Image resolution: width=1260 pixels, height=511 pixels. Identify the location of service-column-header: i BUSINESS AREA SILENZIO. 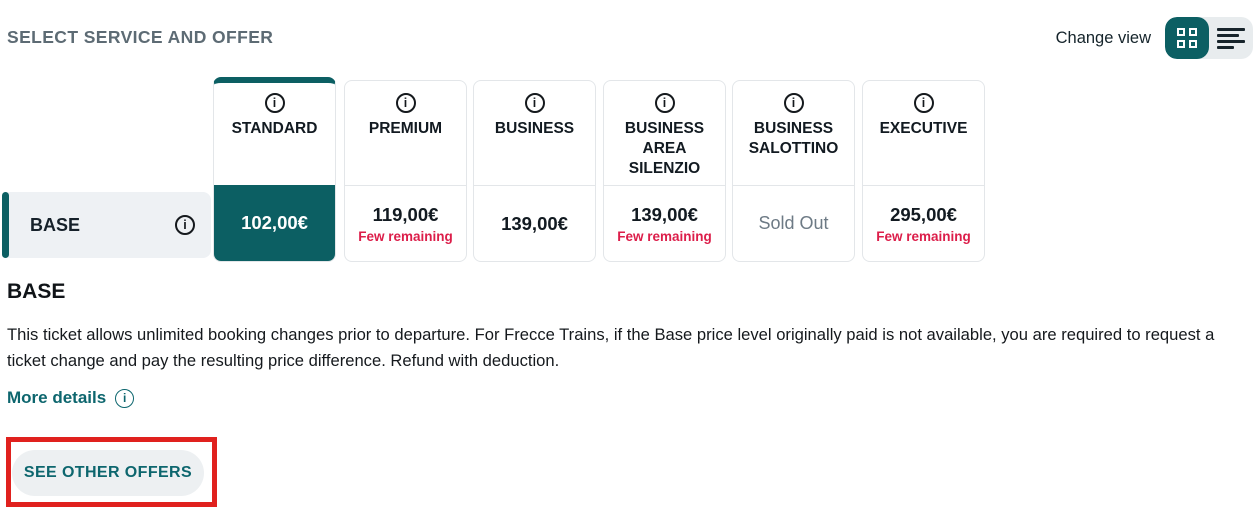
(664, 133).